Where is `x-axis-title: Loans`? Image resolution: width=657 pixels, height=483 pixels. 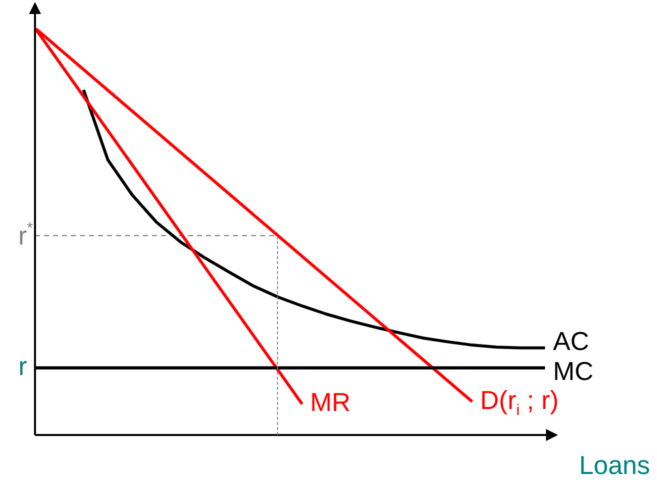
x-axis-title: Loans is located at coordinates (614, 465).